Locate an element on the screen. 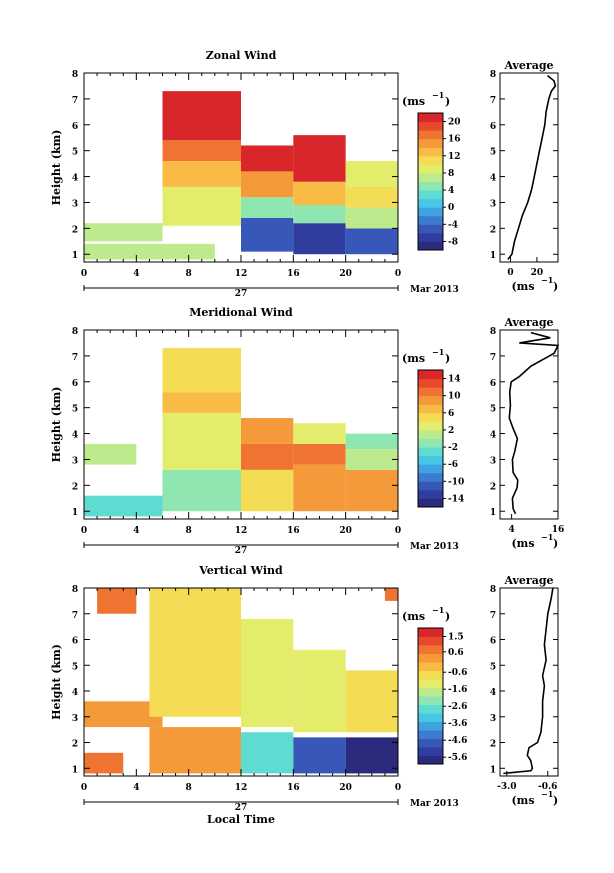  x-tick-label: 4 is located at coordinates (136, 788).